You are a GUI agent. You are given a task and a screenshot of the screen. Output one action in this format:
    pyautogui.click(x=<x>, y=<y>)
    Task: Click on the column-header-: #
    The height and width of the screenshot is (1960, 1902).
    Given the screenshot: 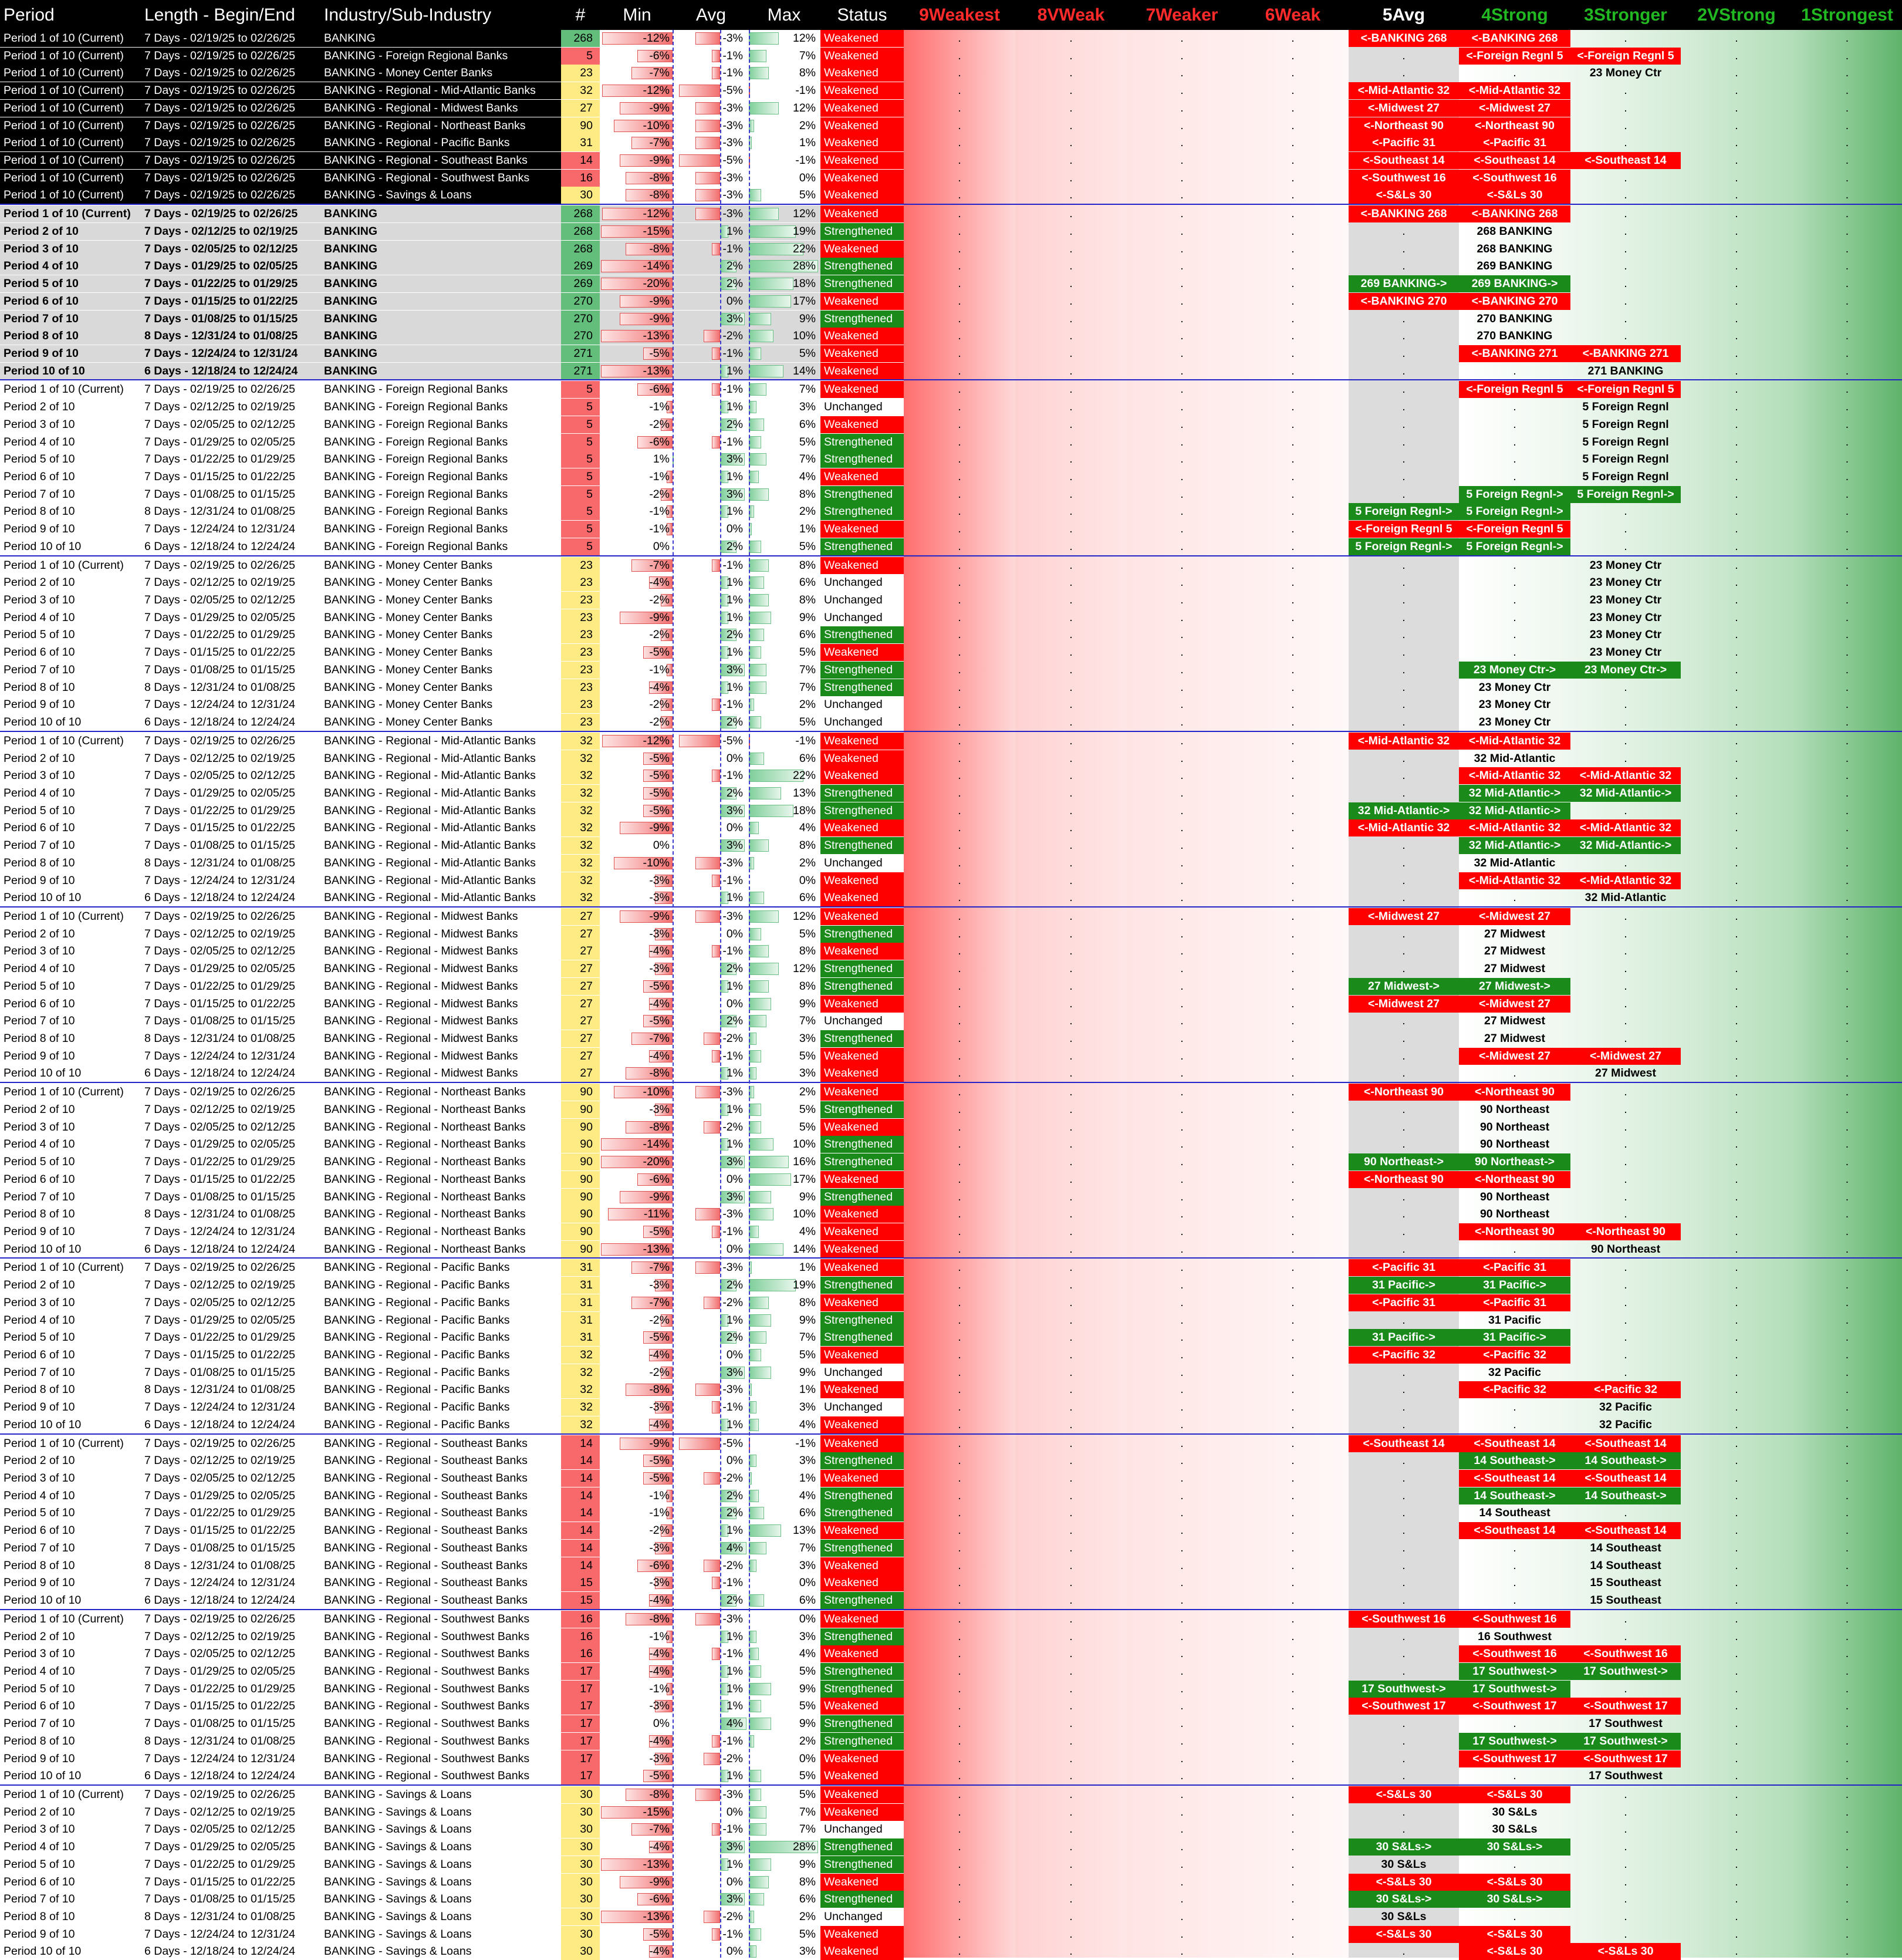 What is the action you would take?
    pyautogui.click(x=581, y=15)
    